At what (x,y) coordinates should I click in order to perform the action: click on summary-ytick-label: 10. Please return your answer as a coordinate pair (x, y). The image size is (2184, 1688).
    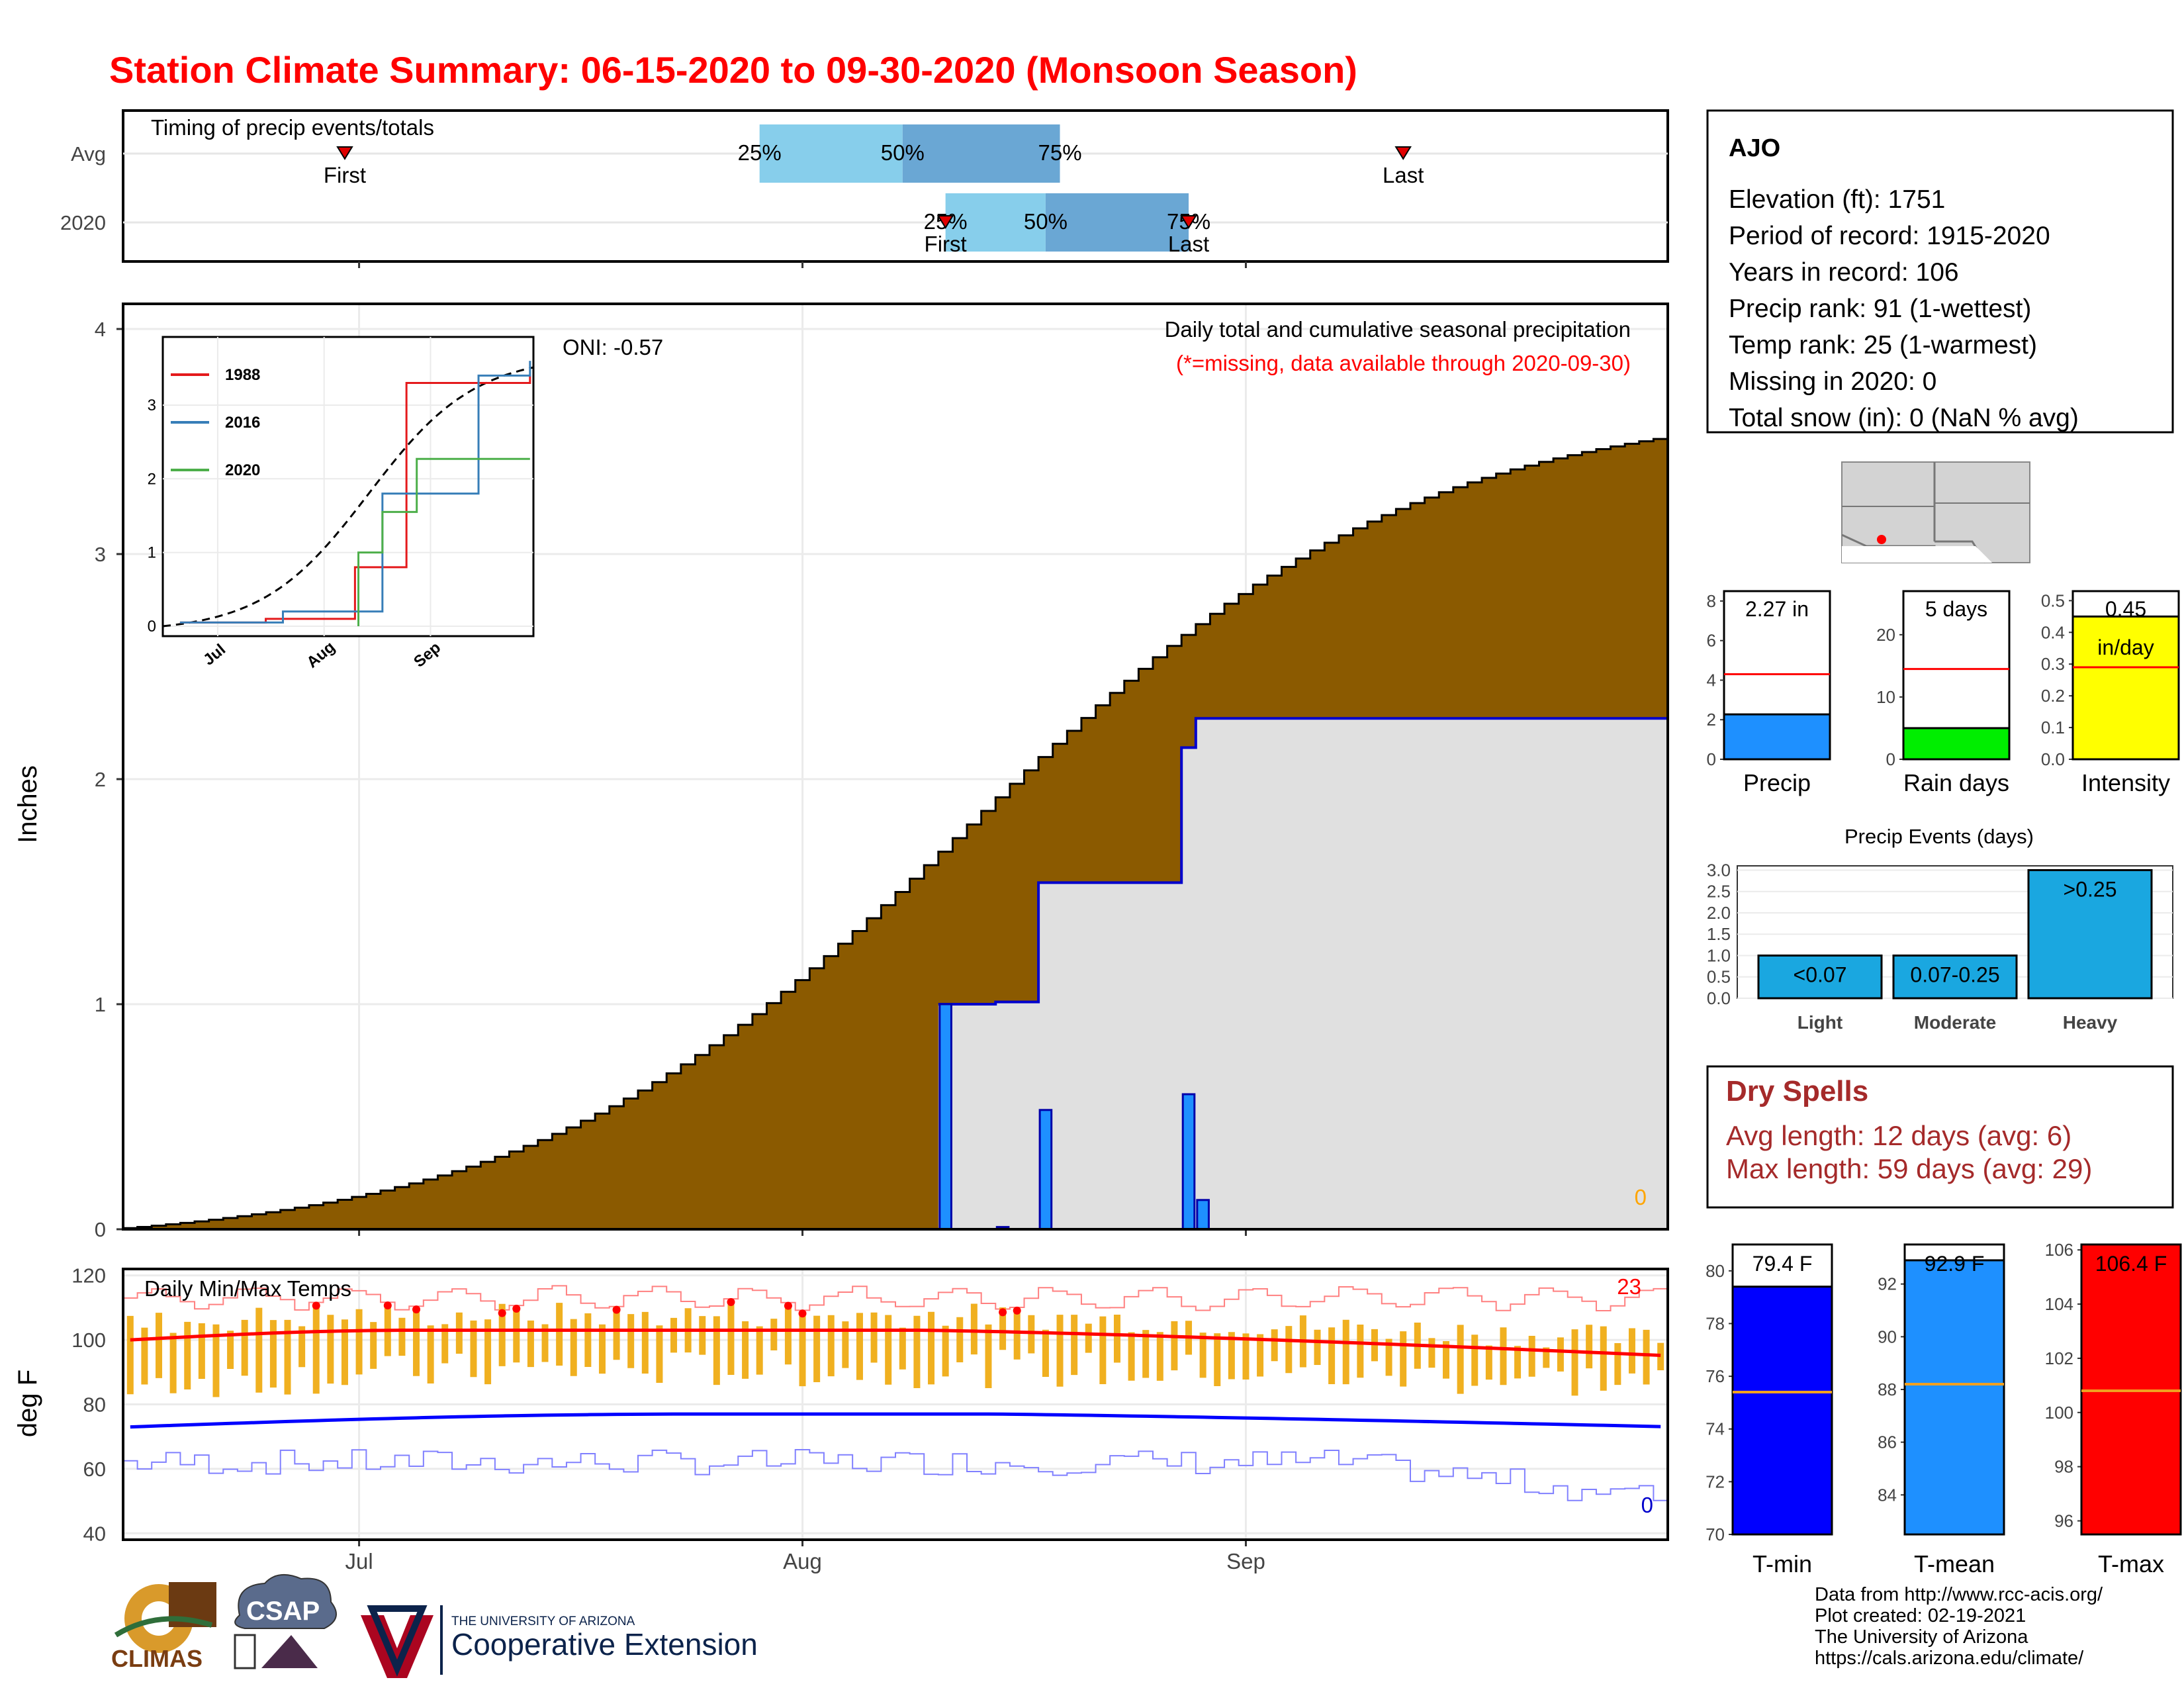
    Looking at the image, I should click on (1885, 697).